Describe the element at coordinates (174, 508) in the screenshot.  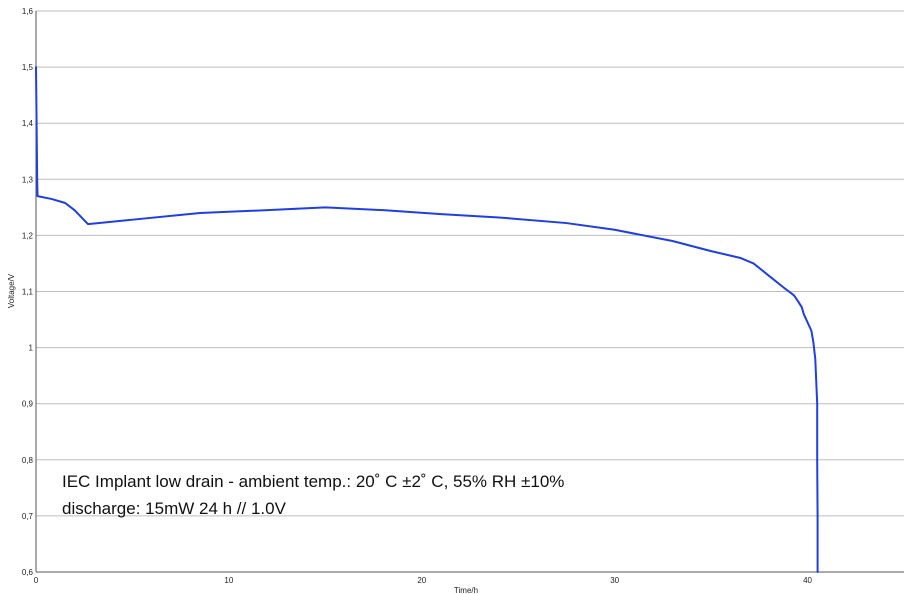
I see `annotation-line-2: discharge: 15mW 24 h // 1.0V` at that location.